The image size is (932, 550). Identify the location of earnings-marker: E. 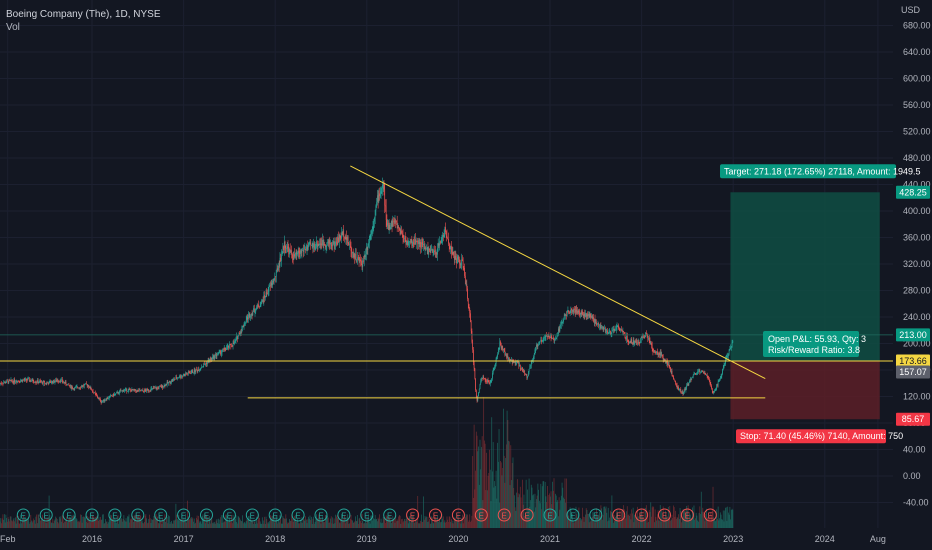
(344, 515).